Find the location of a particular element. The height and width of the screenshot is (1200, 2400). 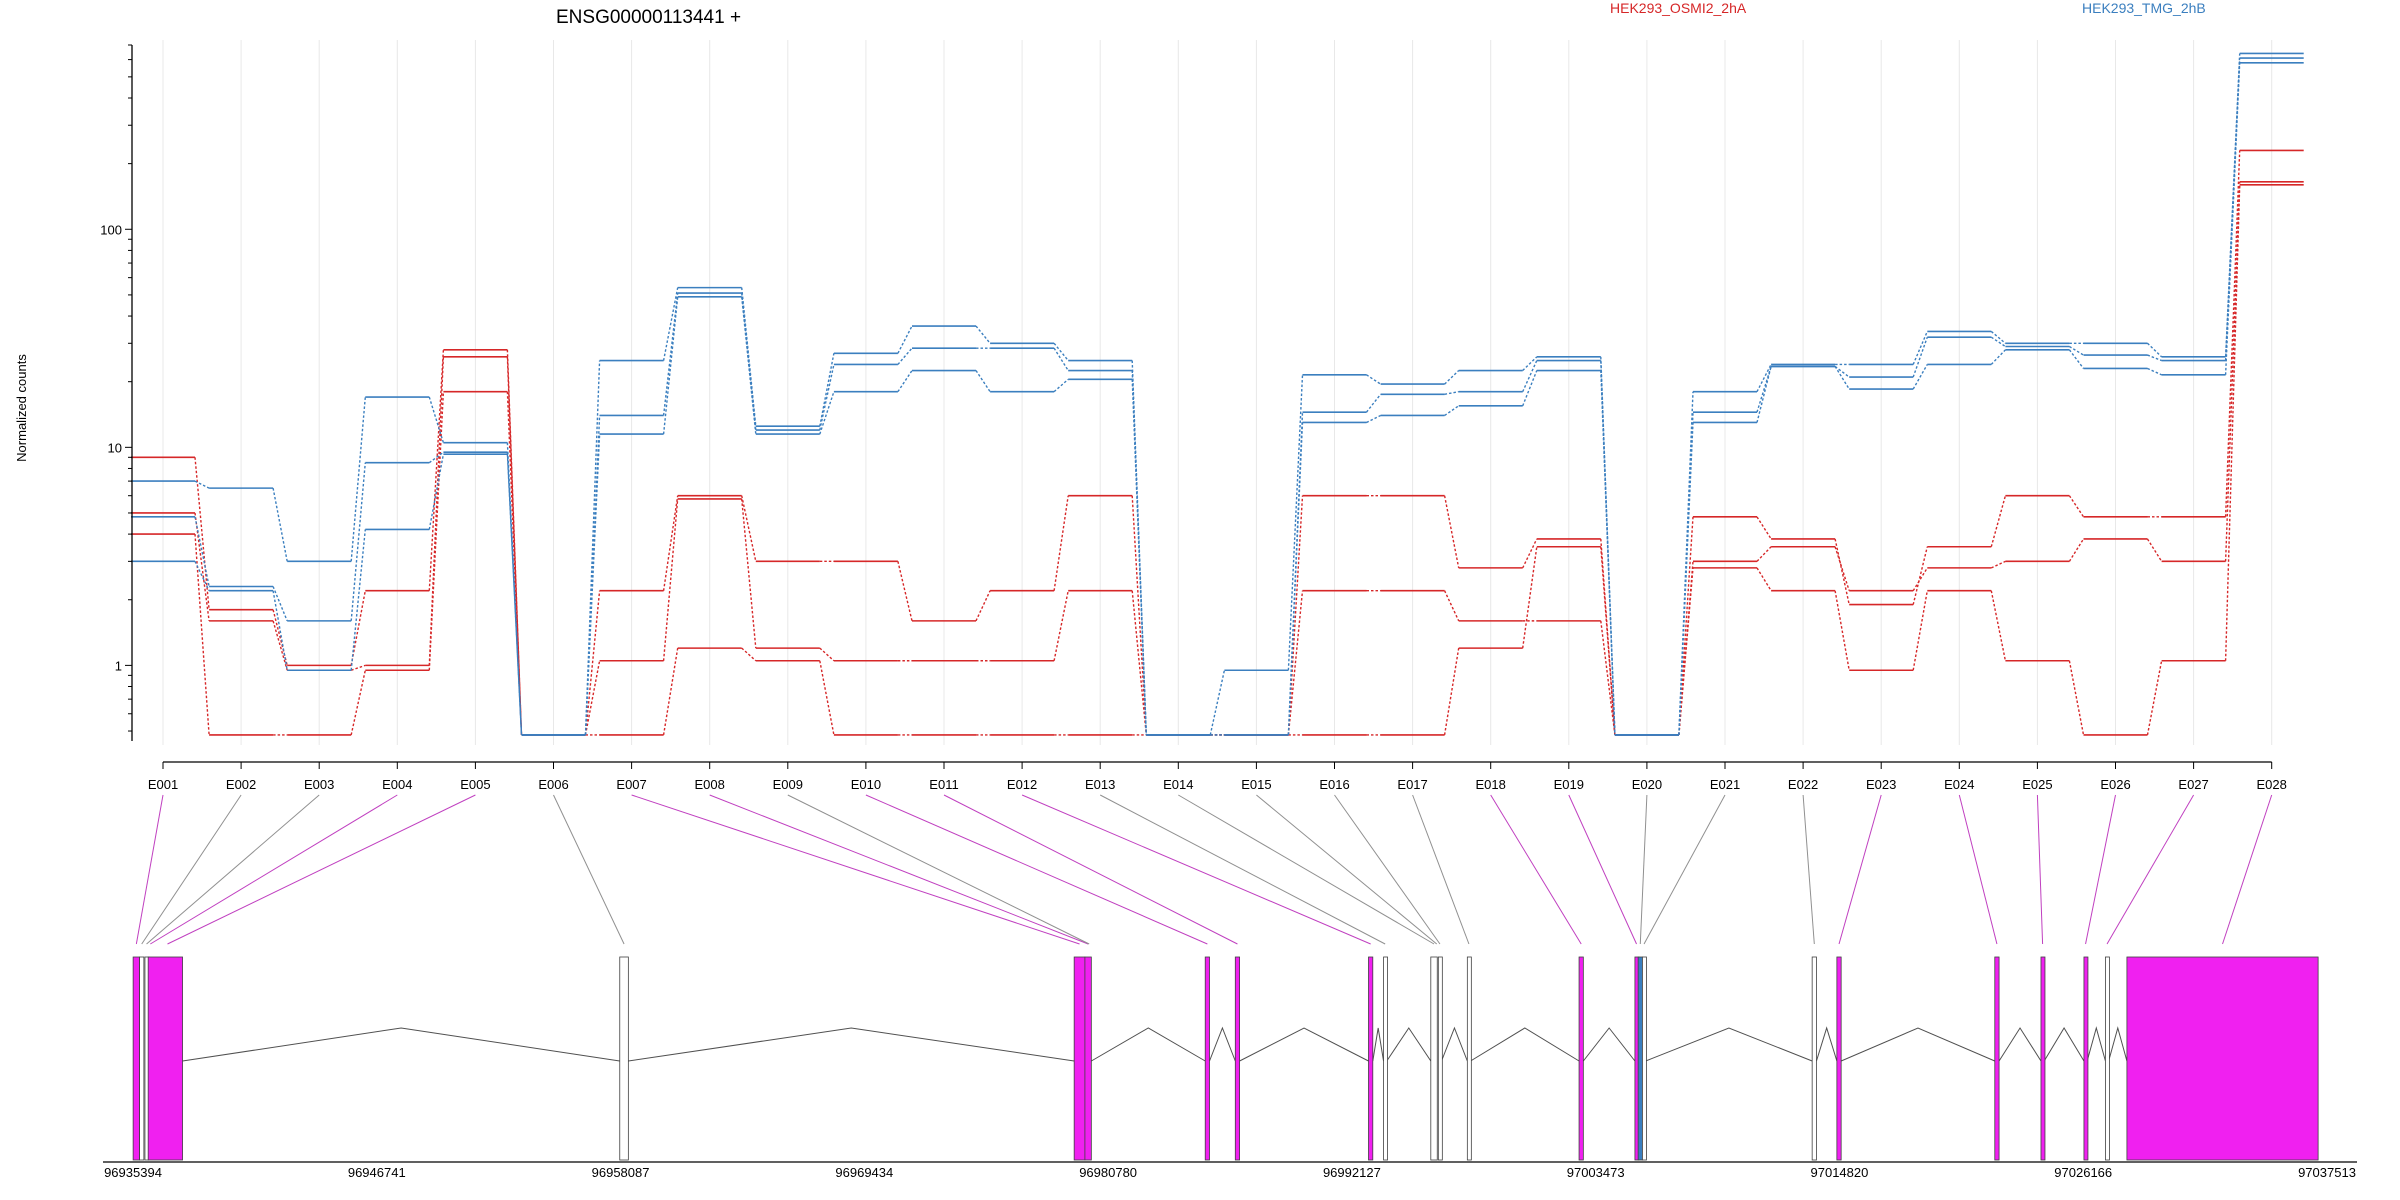

x-tick-label-e023: E023 is located at coordinates (1881, 784).